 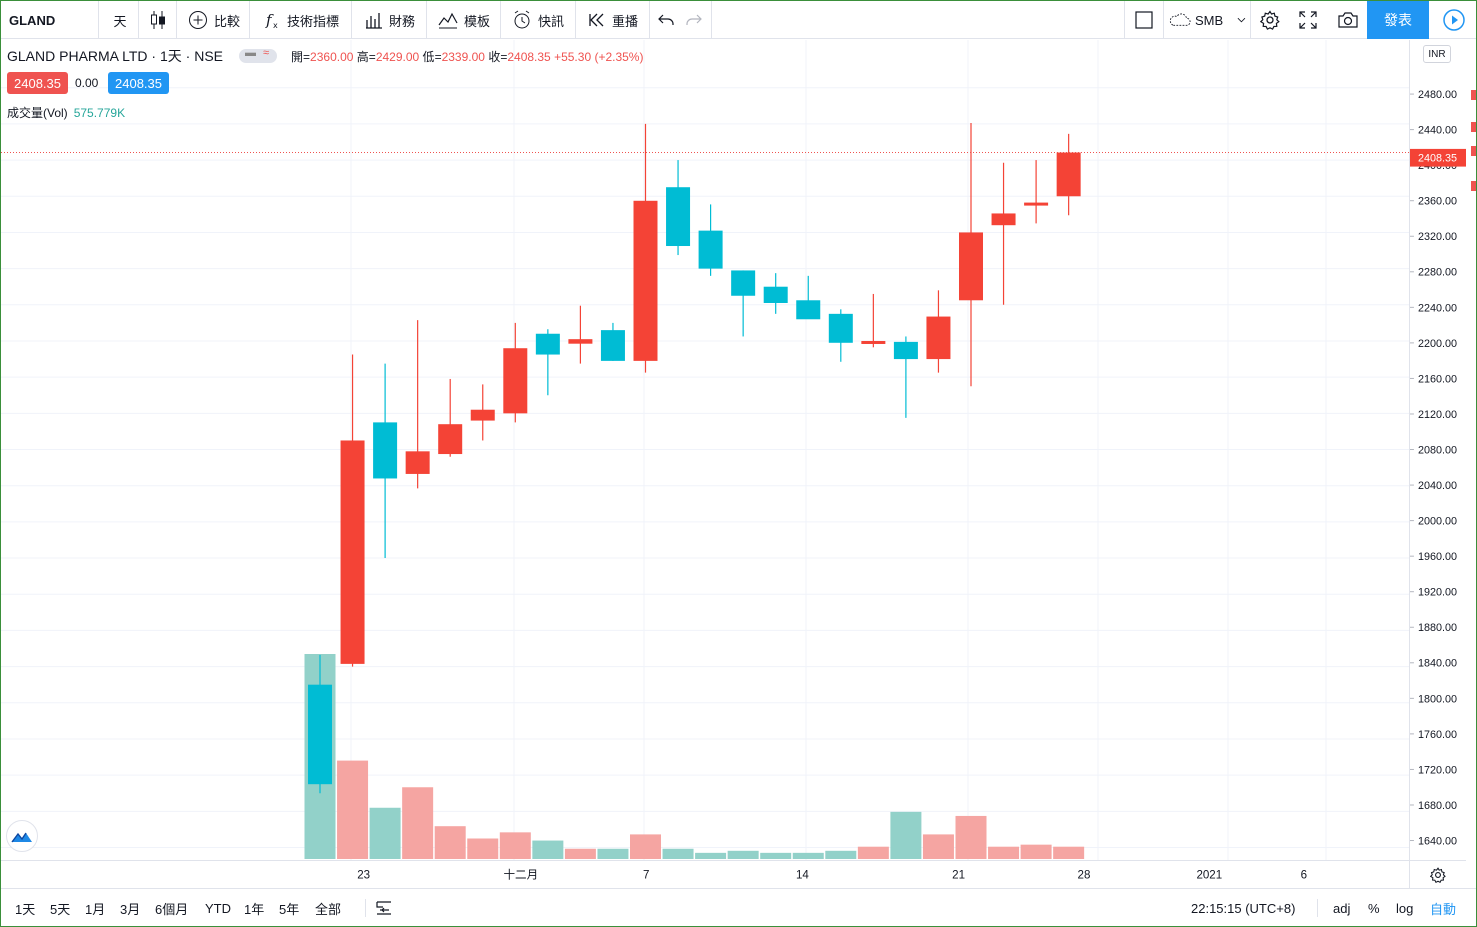 I want to click on range-button: 1年, so click(x=254, y=909).